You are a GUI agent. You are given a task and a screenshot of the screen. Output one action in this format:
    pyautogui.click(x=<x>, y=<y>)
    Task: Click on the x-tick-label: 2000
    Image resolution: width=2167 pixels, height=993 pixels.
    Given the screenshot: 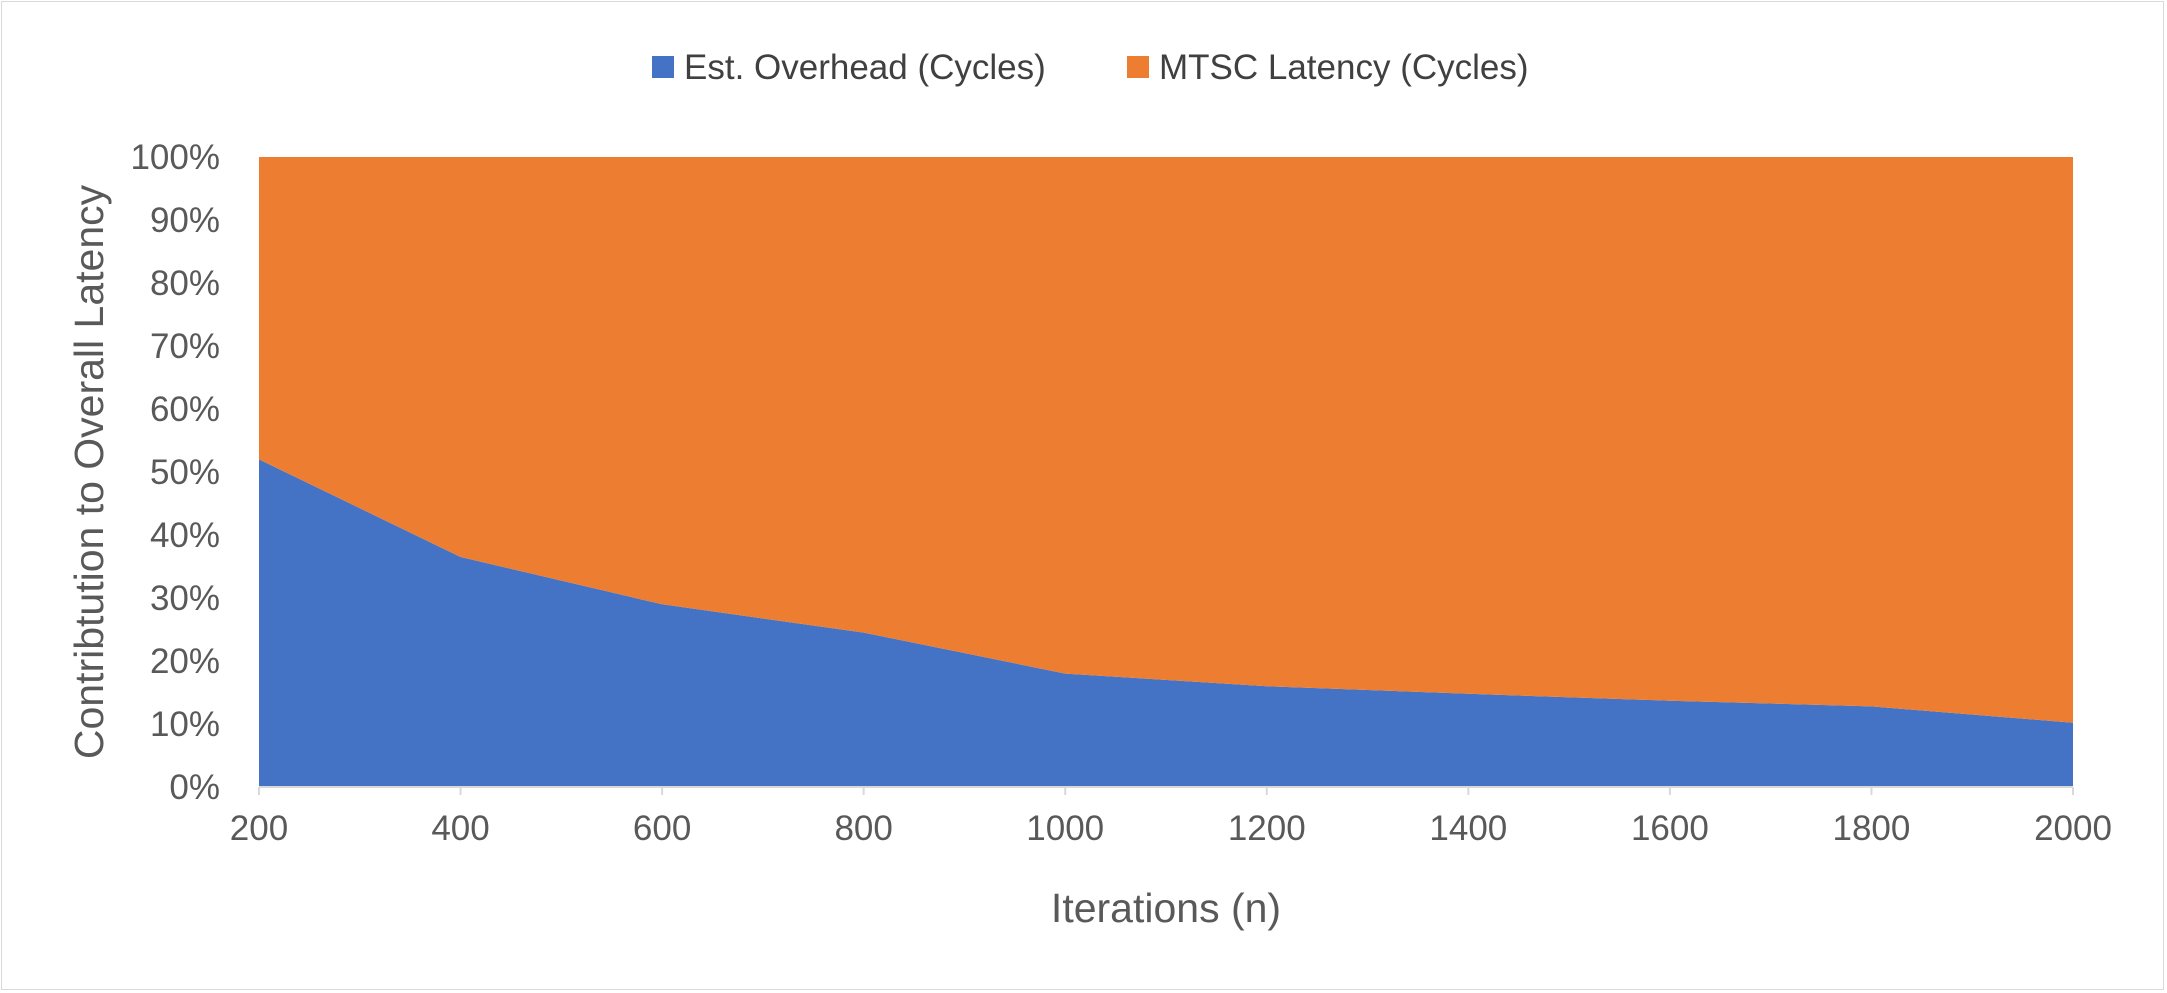 What is the action you would take?
    pyautogui.click(x=2073, y=828)
    